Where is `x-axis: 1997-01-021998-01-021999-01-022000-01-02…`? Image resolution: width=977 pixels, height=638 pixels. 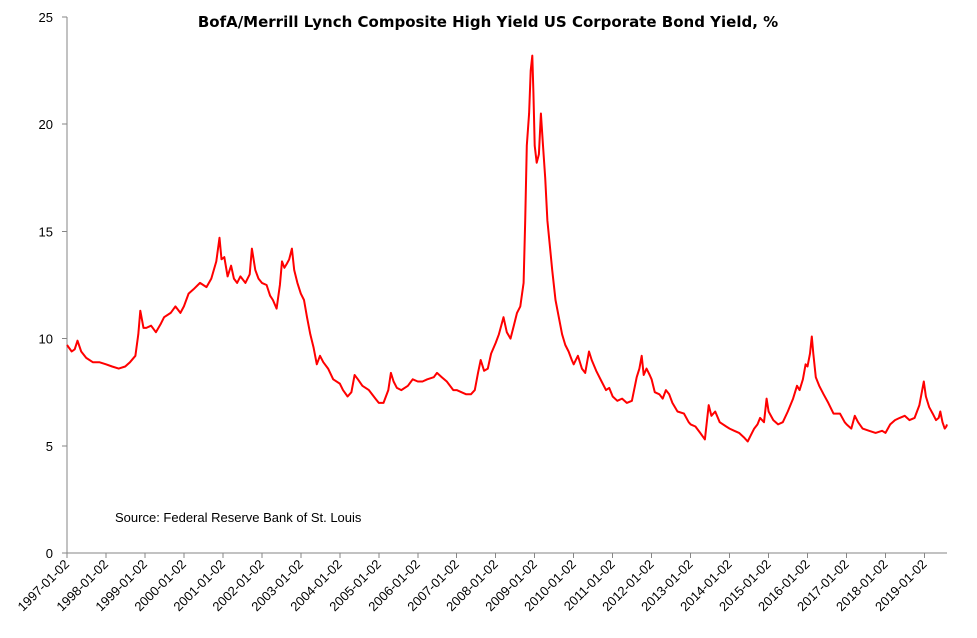 x-axis: 1997-01-021998-01-021999-01-022000-01-02… is located at coordinates (480, 583).